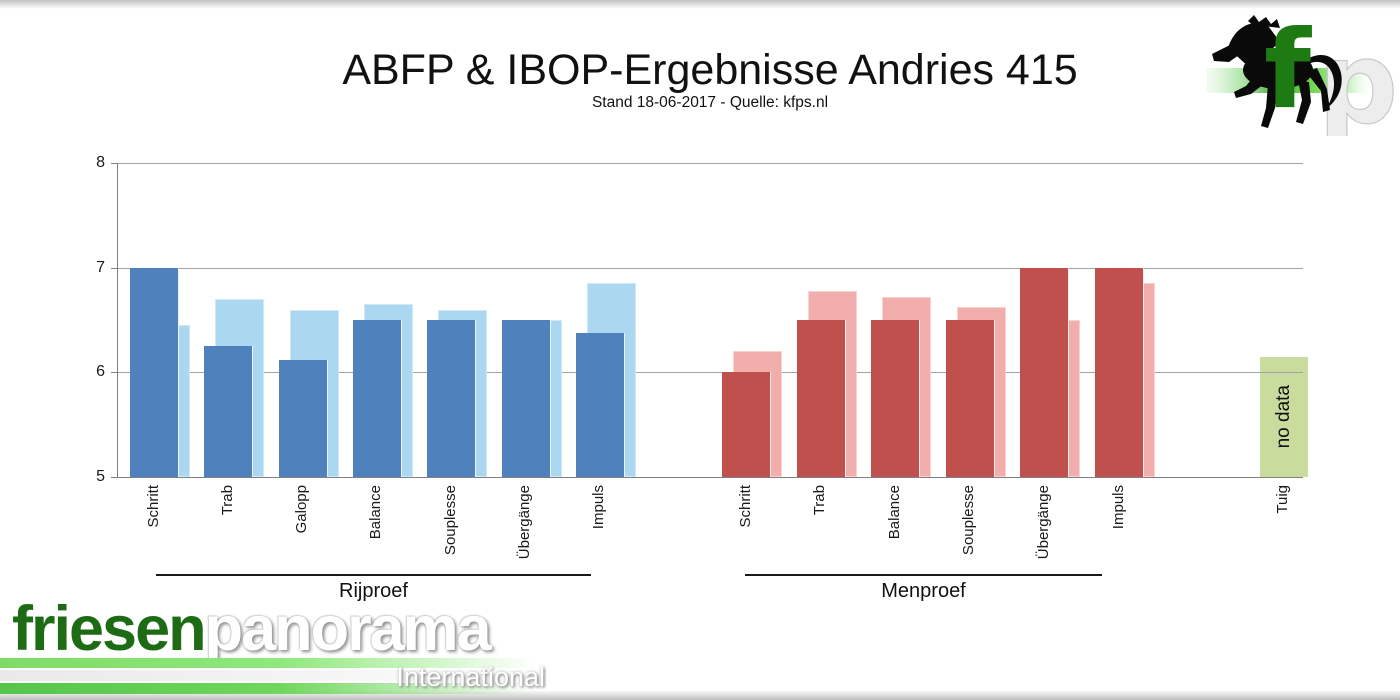  I want to click on horse-icon, so click(1277, 71).